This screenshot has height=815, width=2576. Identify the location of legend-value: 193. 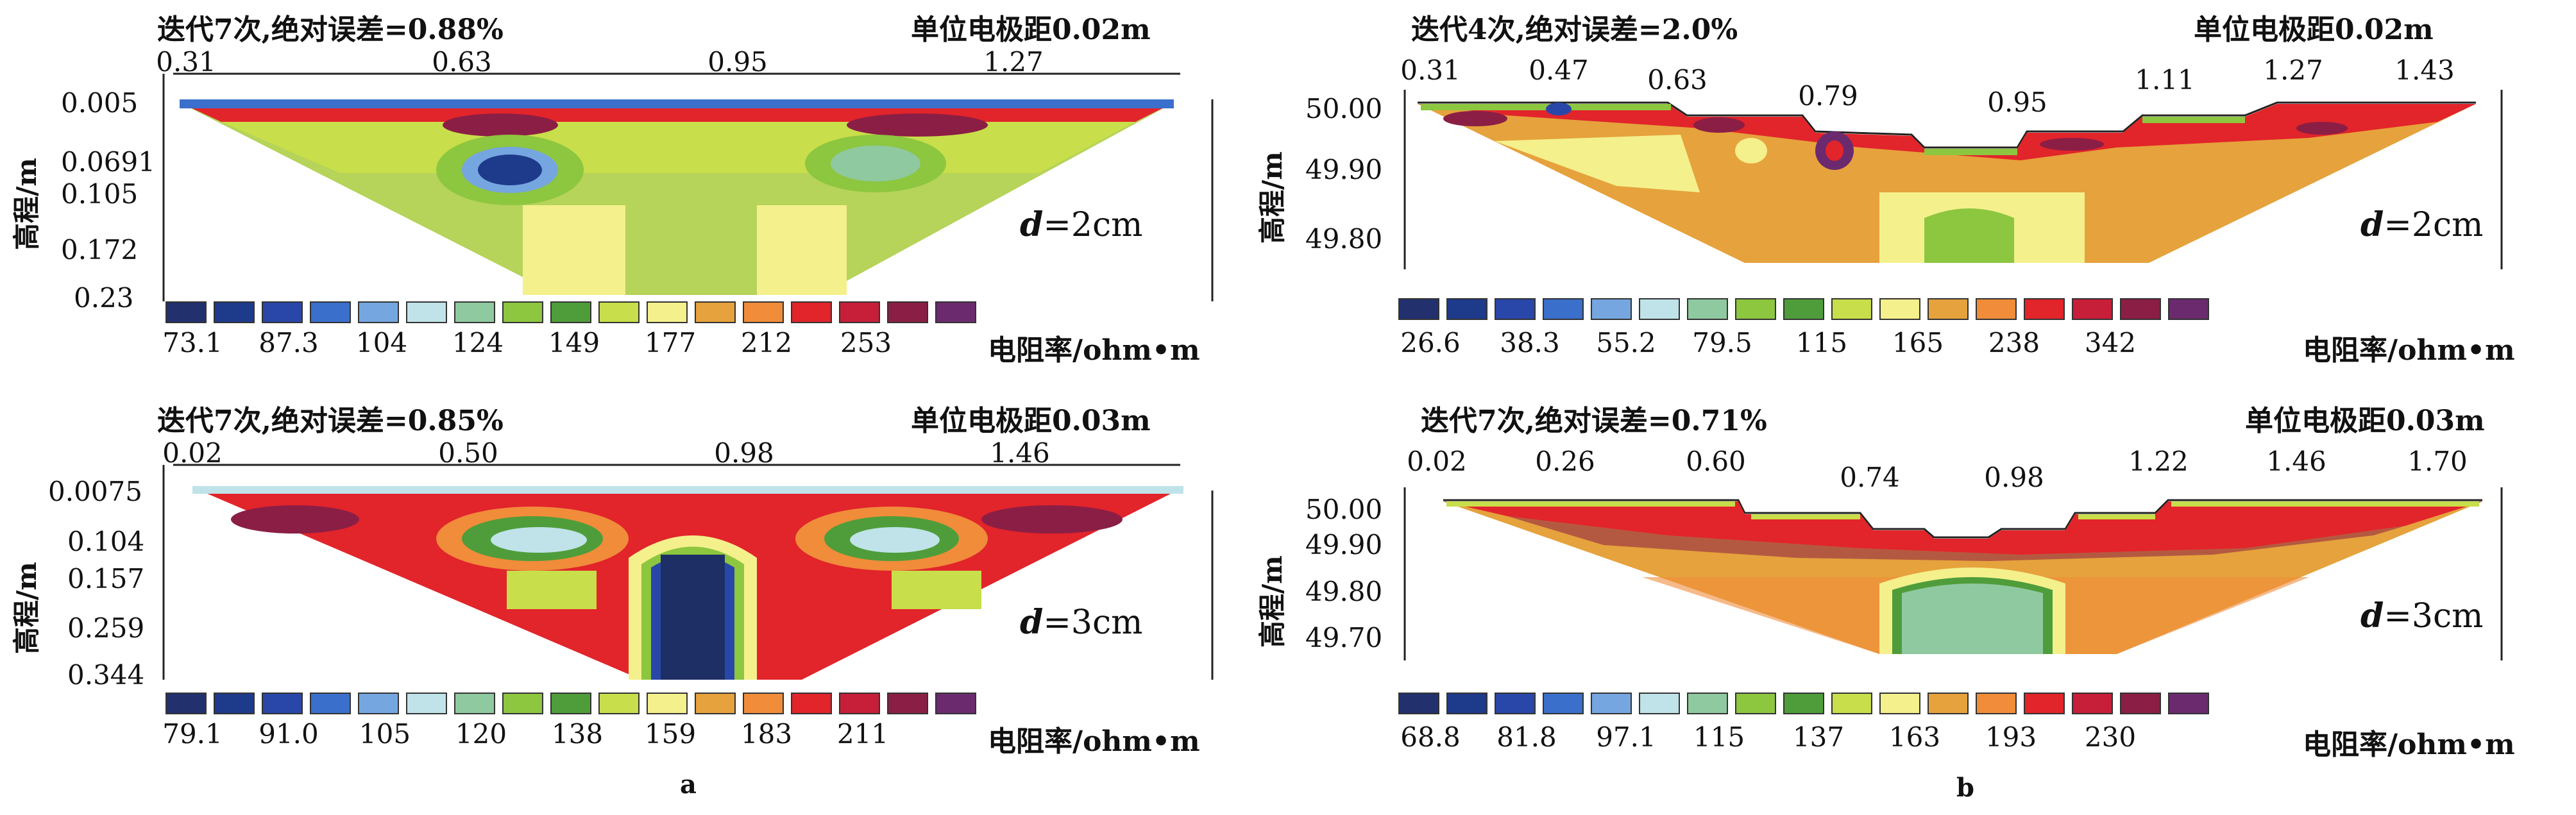
(2011, 737).